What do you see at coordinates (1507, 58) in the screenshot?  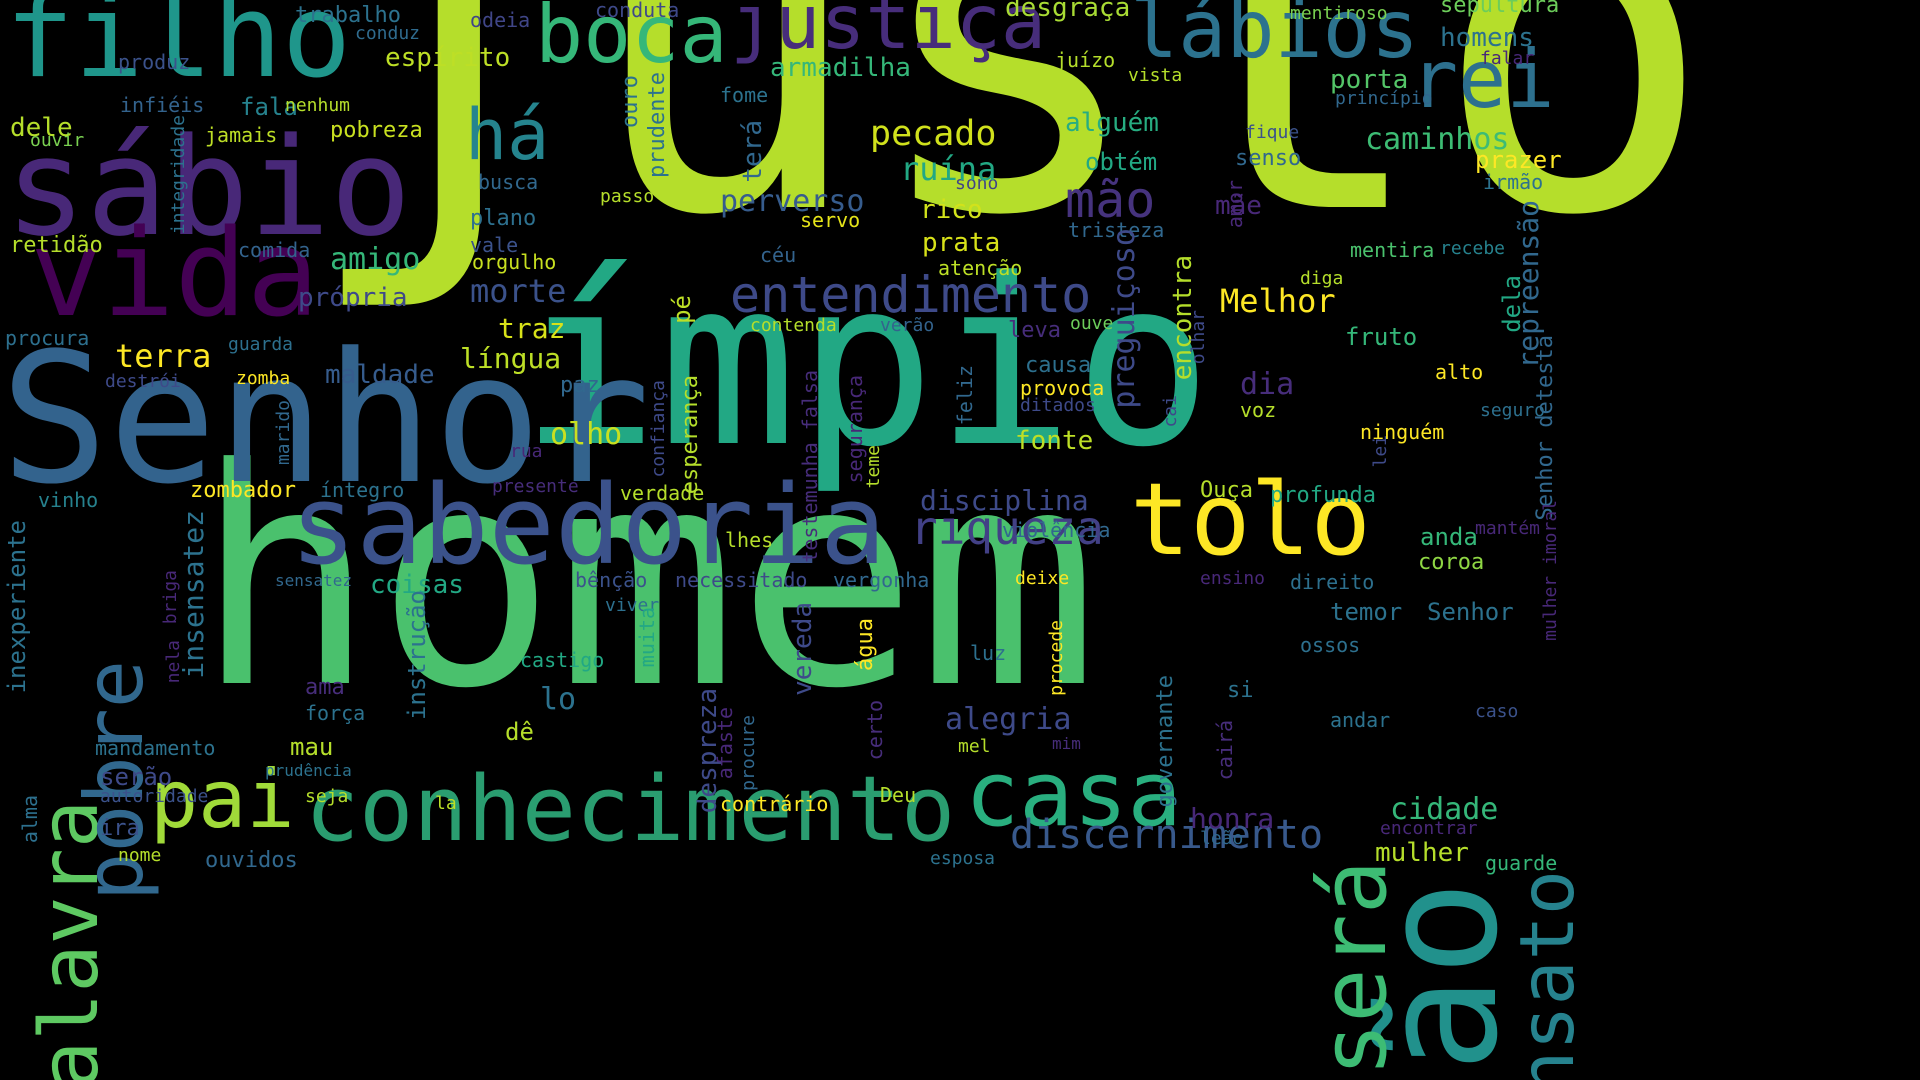 I see `word: falar` at bounding box center [1507, 58].